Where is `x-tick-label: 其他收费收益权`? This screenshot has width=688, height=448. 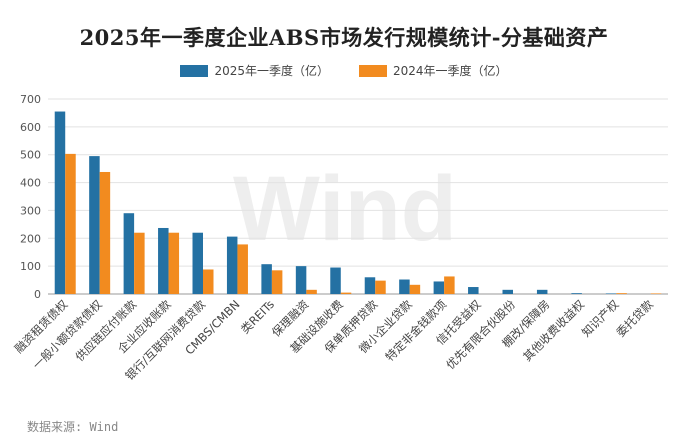 x-tick-label: 其他收费收益权 is located at coordinates (553, 330).